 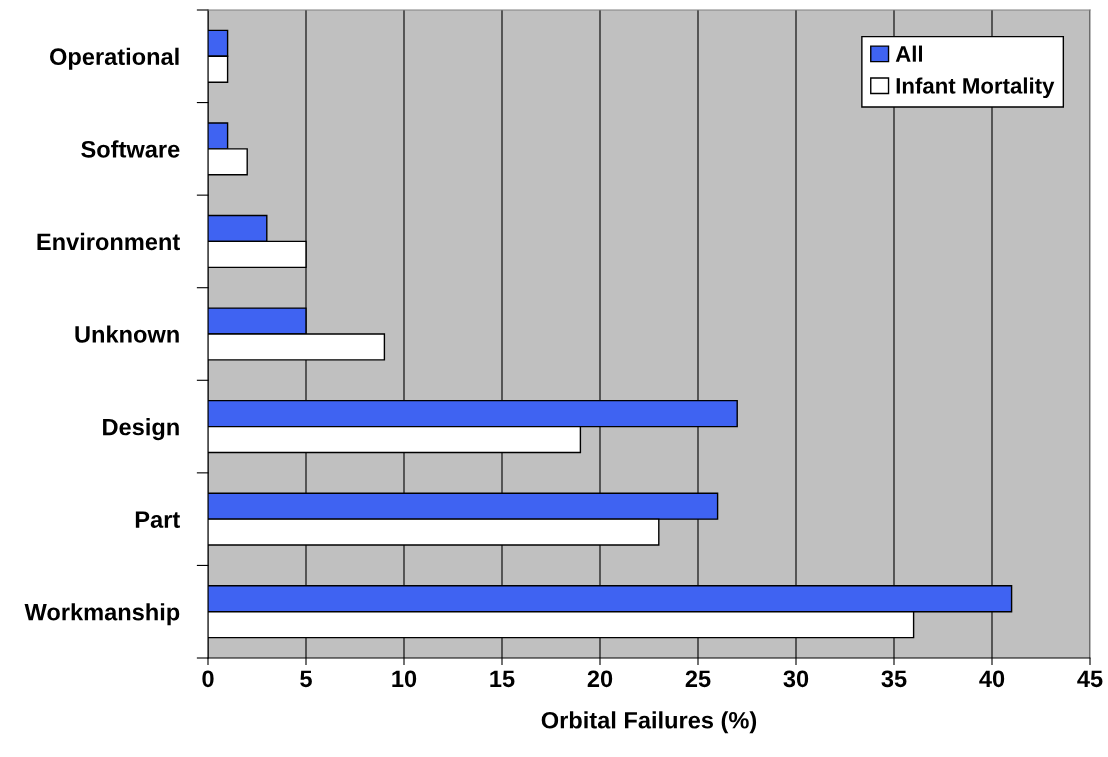 I want to click on x-tick-label: 30, so click(x=796, y=679).